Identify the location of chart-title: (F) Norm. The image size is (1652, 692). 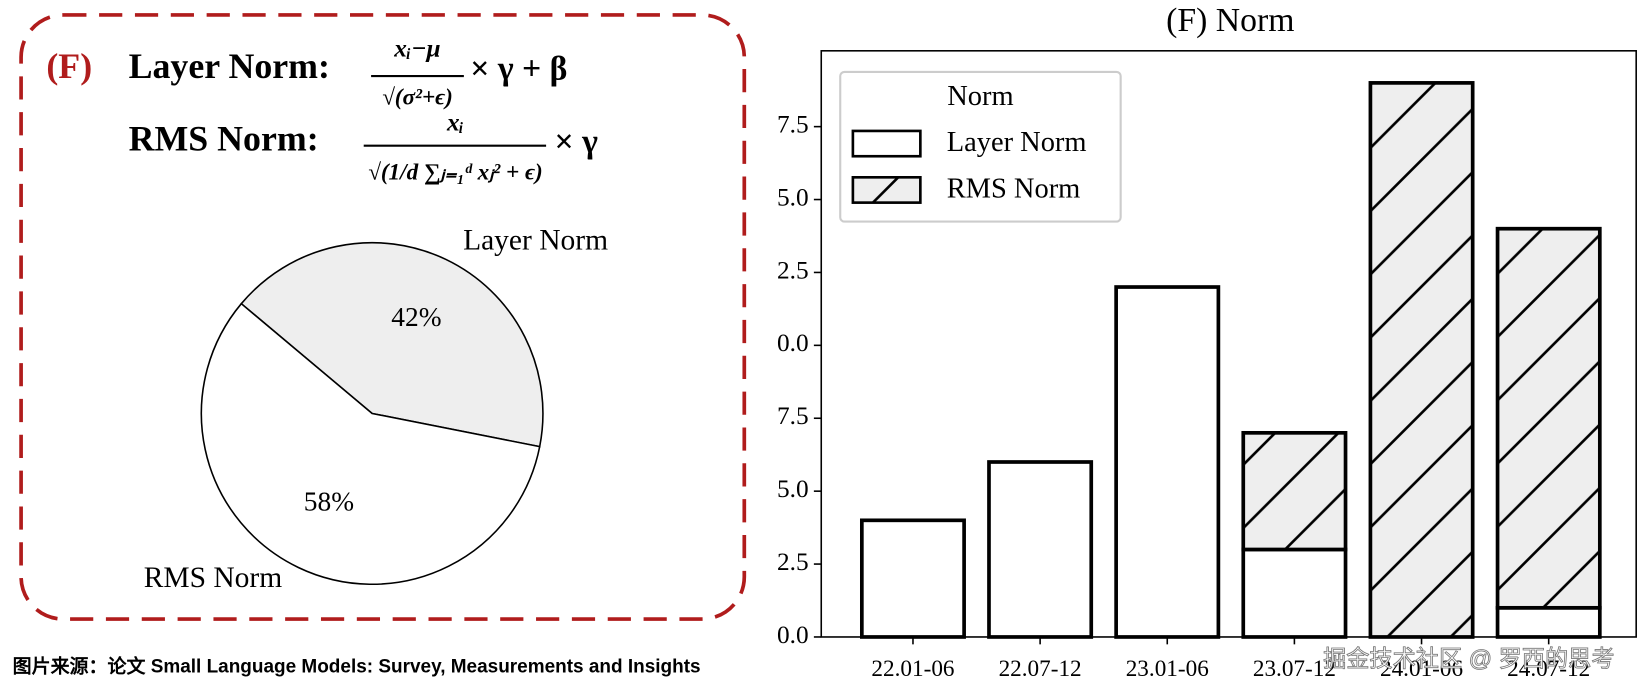
(1230, 20).